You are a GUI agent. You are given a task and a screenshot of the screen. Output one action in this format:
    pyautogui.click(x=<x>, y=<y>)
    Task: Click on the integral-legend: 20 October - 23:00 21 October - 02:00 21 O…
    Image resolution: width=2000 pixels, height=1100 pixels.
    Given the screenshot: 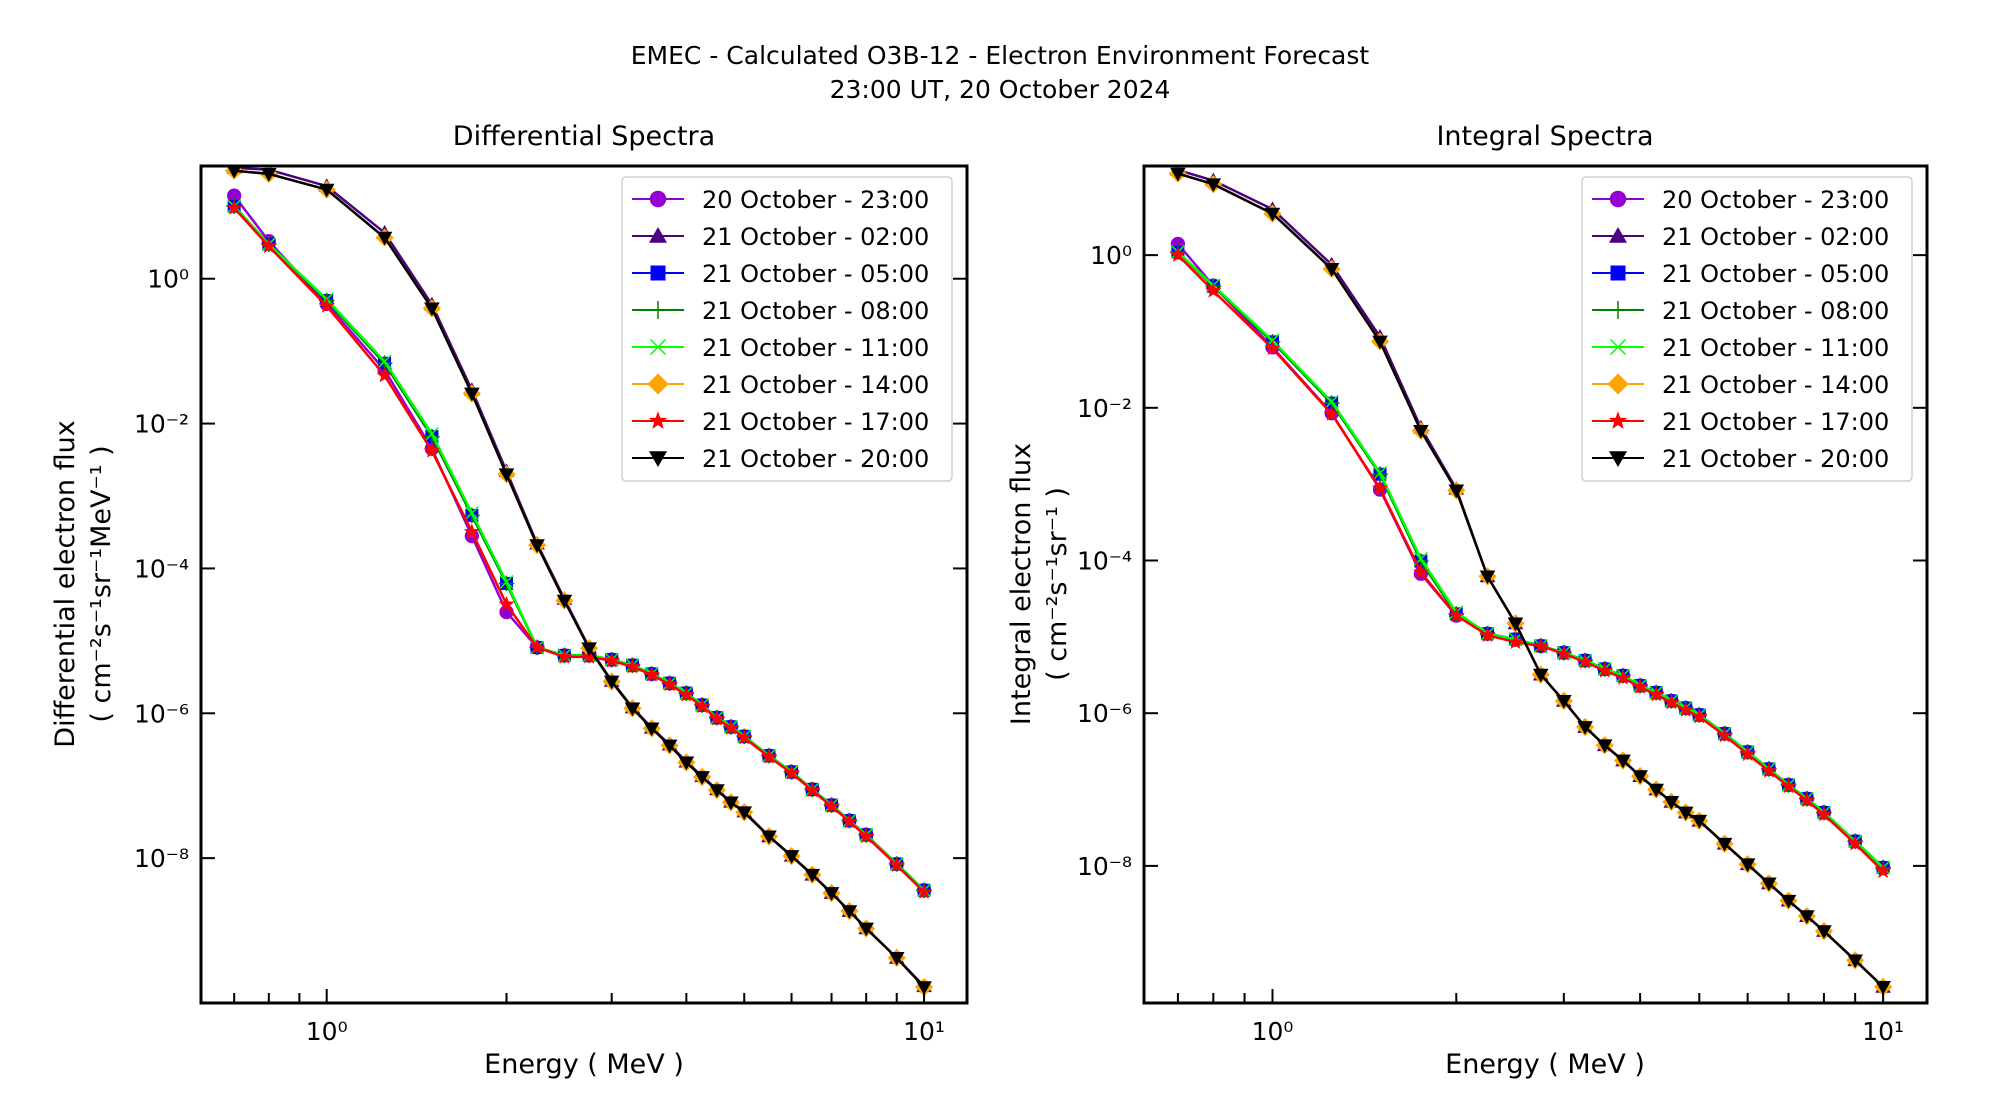 What is the action you would take?
    pyautogui.click(x=1747, y=329)
    